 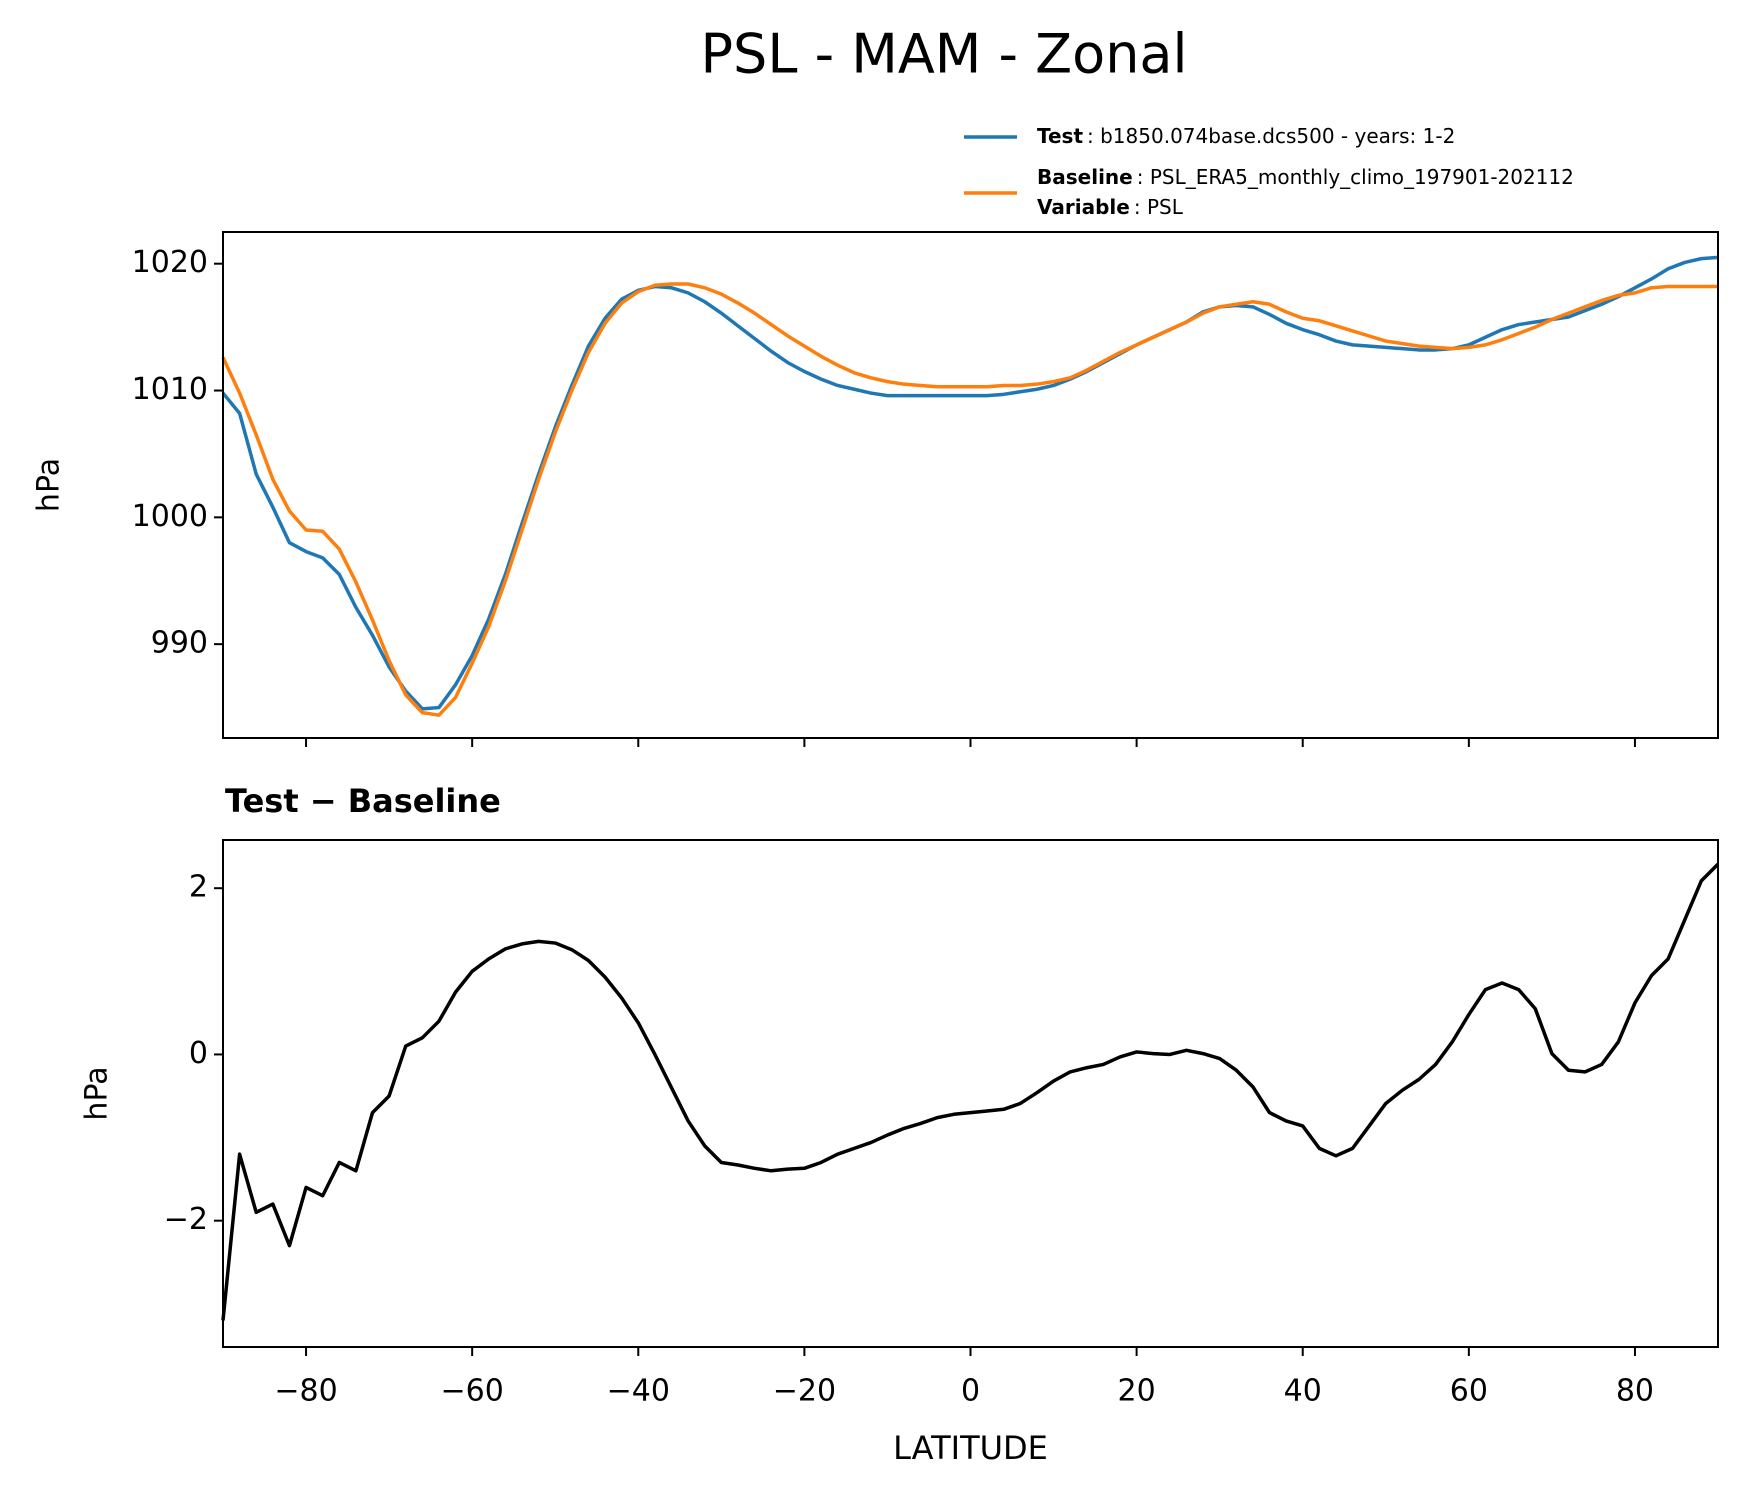 I want to click on legend-entry: Variable: PSL, so click(x=1110, y=207).